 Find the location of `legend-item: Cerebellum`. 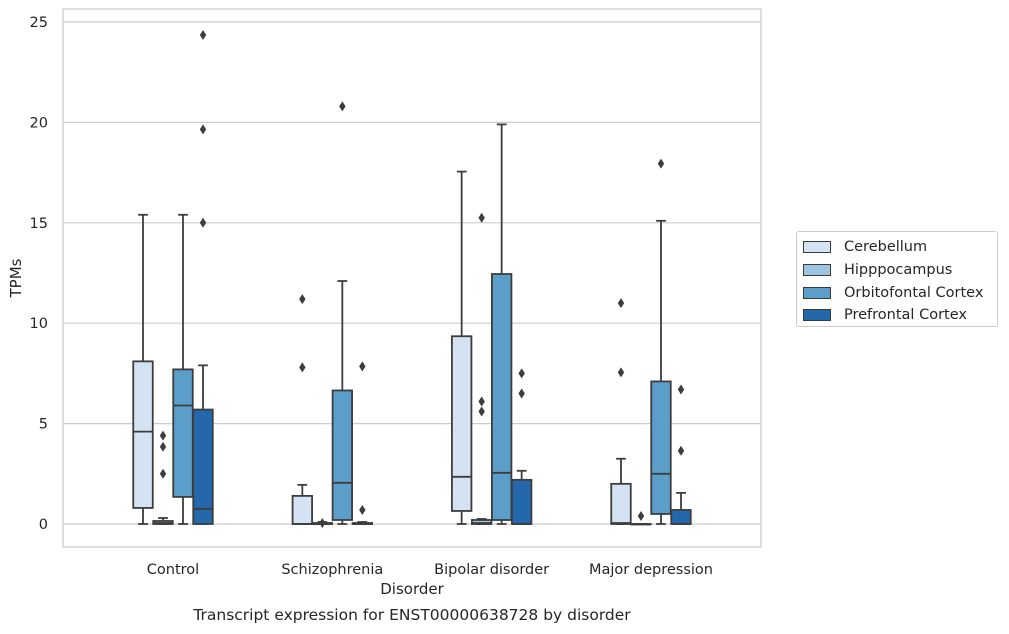

legend-item: Cerebellum is located at coordinates (900, 247).